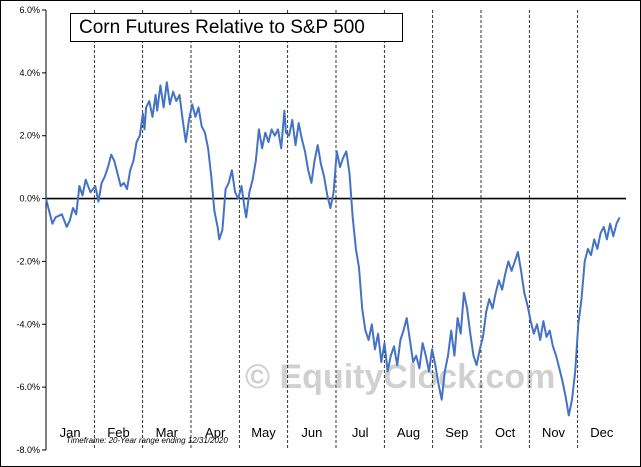 Image resolution: width=641 pixels, height=467 pixels. Describe the element at coordinates (28, 450) in the screenshot. I see `y-tick-label: -8.0%` at that location.